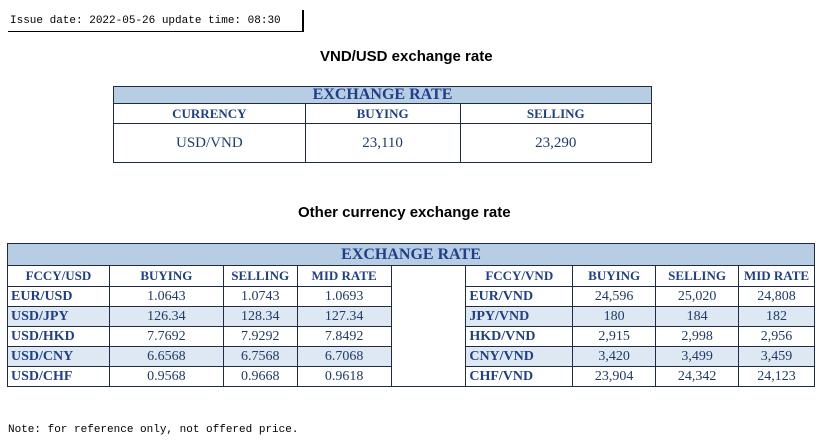 This screenshot has width=826, height=442. What do you see at coordinates (519, 316) in the screenshot?
I see `right-pair-cell: JPY/VND` at bounding box center [519, 316].